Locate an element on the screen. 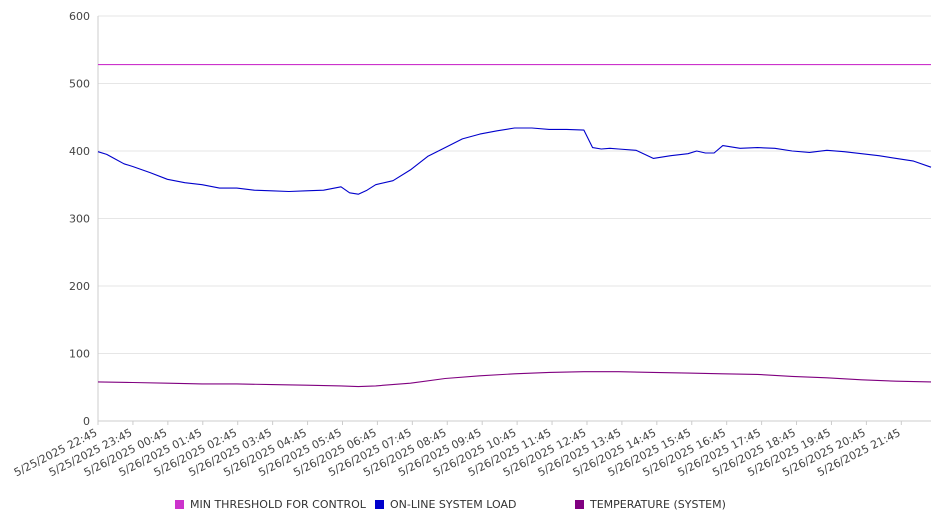 Image resolution: width=946 pixels, height=526 pixels. y-tick-label: 400 is located at coordinates (79, 151).